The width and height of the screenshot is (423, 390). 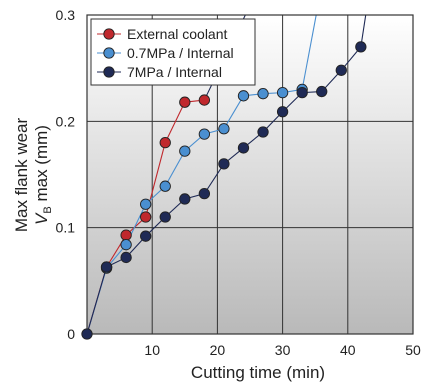 What do you see at coordinates (348, 350) in the screenshot?
I see `x-tick-label: 40` at bounding box center [348, 350].